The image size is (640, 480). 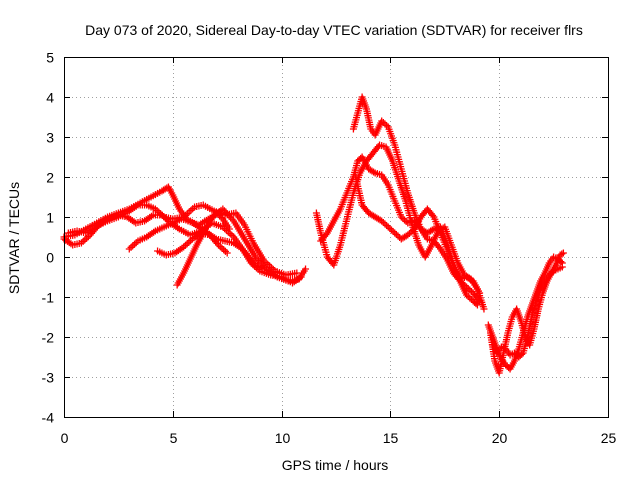 I want to click on x-tick-labels: 0 5 10 15 20 25, so click(x=339, y=438).